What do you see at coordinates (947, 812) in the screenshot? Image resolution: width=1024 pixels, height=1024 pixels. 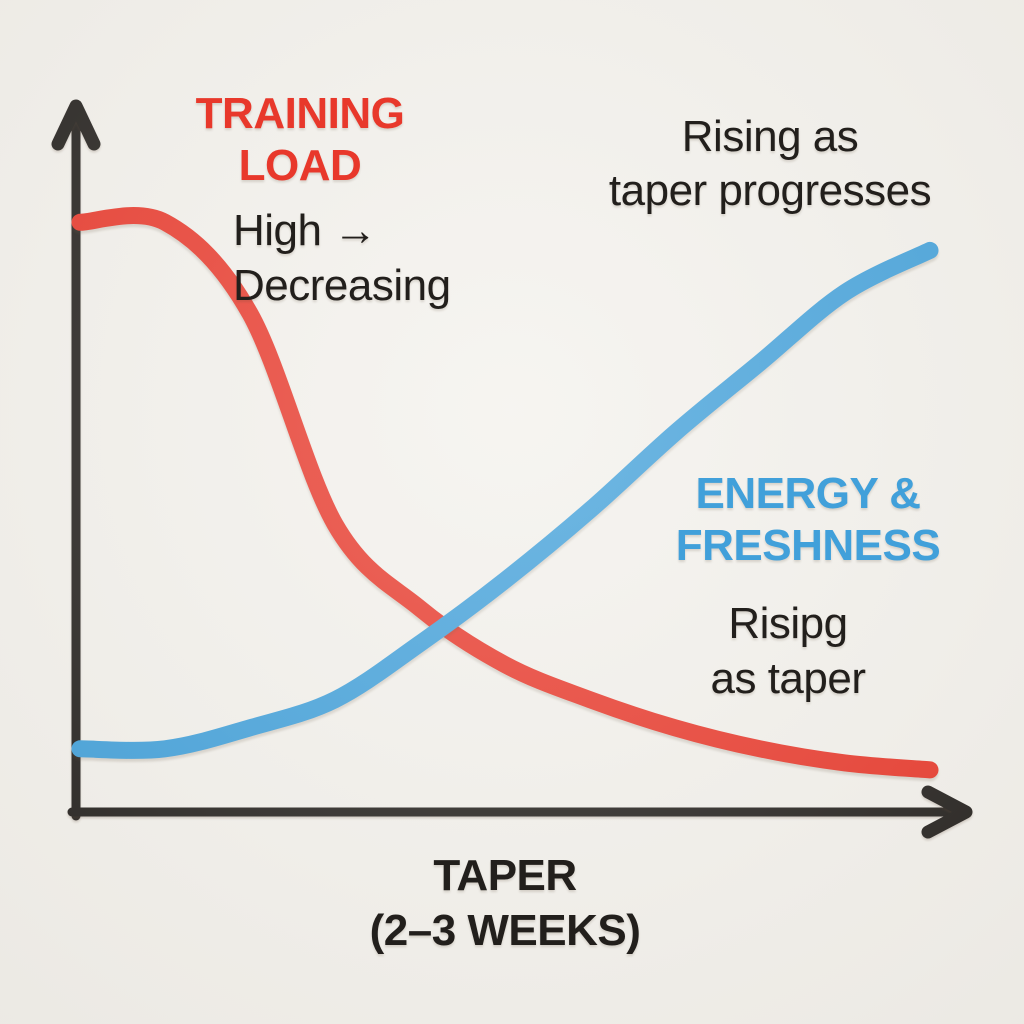 I see `x-axis-arrowhead-icon` at bounding box center [947, 812].